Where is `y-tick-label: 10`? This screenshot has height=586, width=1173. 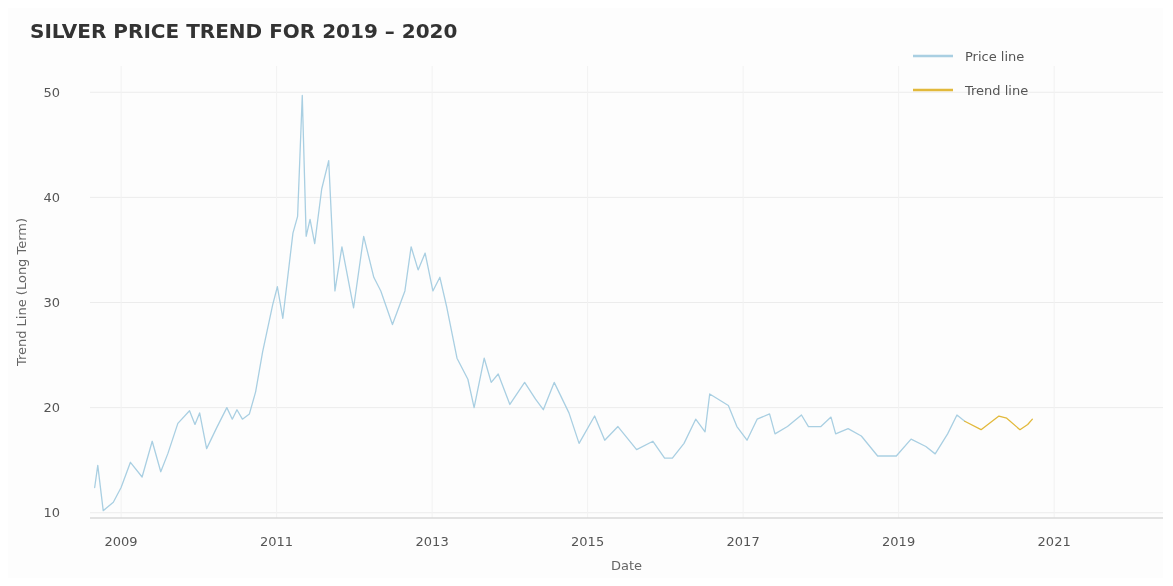 y-tick-label: 10 is located at coordinates (51, 513).